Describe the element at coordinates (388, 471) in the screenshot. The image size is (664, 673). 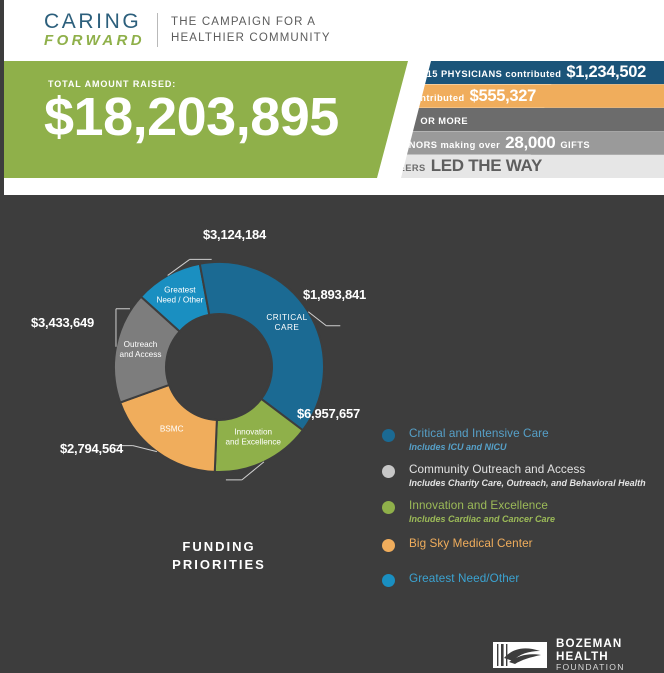
I see `legend-dot-community-outreach` at that location.